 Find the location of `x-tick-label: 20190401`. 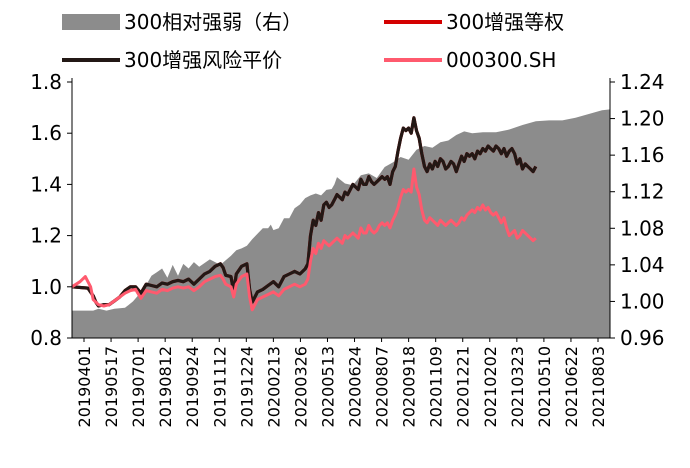

x-tick-label: 20190401 is located at coordinates (84, 386).